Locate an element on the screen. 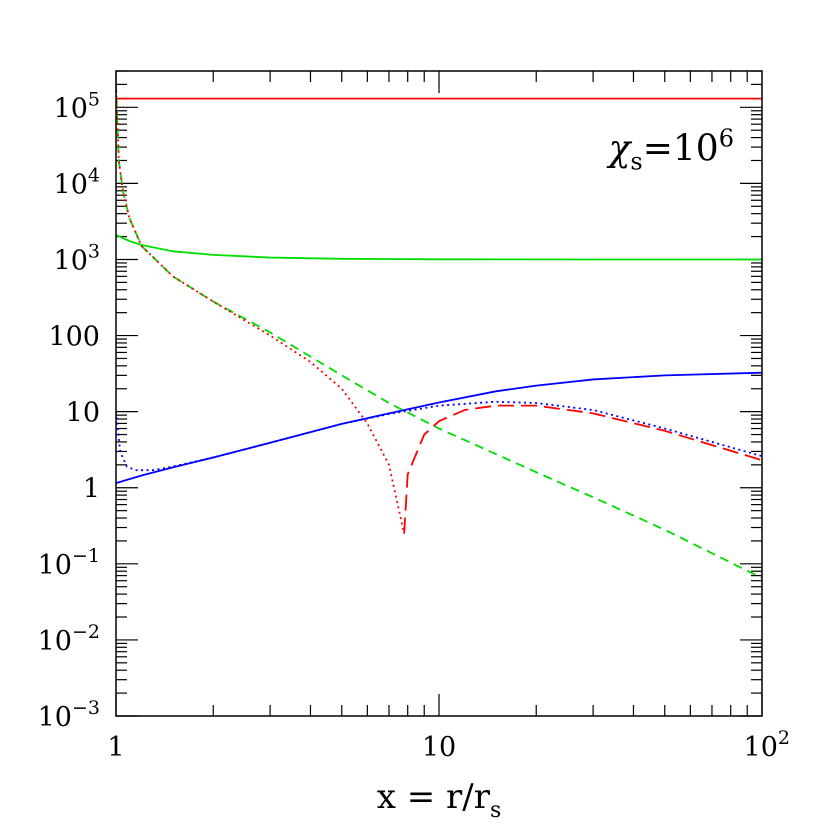  chi-annotation: χs=106 is located at coordinates (670, 149).